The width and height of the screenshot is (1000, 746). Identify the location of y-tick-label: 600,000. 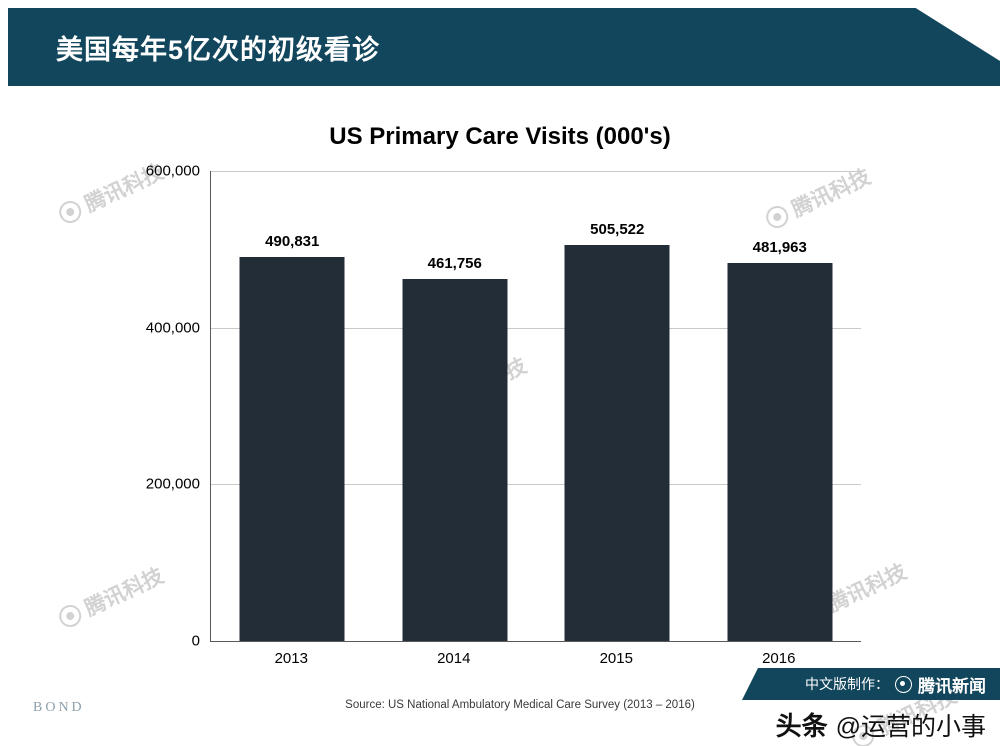
(172, 171).